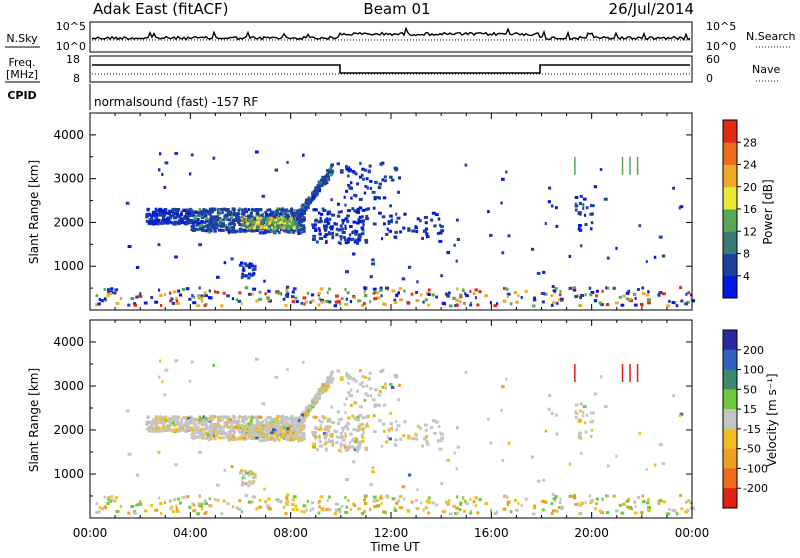 Image resolution: width=800 pixels, height=558 pixels. I want to click on nsky-frame, so click(391, 37).